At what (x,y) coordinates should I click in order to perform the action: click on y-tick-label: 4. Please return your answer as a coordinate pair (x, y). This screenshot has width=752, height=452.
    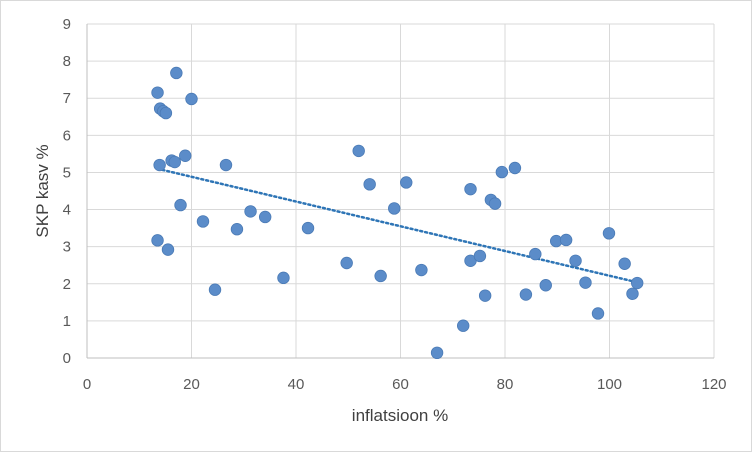
    Looking at the image, I should click on (67, 210).